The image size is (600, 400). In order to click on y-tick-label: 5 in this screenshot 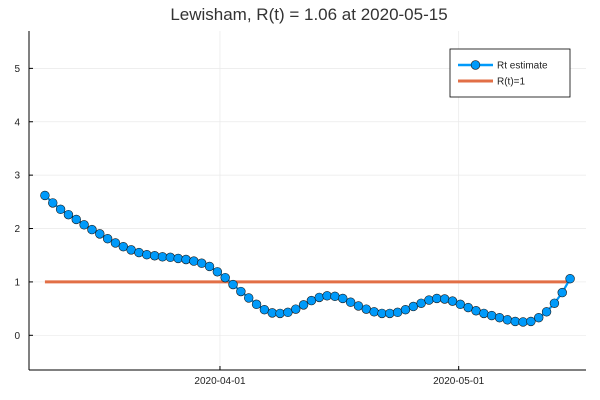, I will do `click(17, 69)`.